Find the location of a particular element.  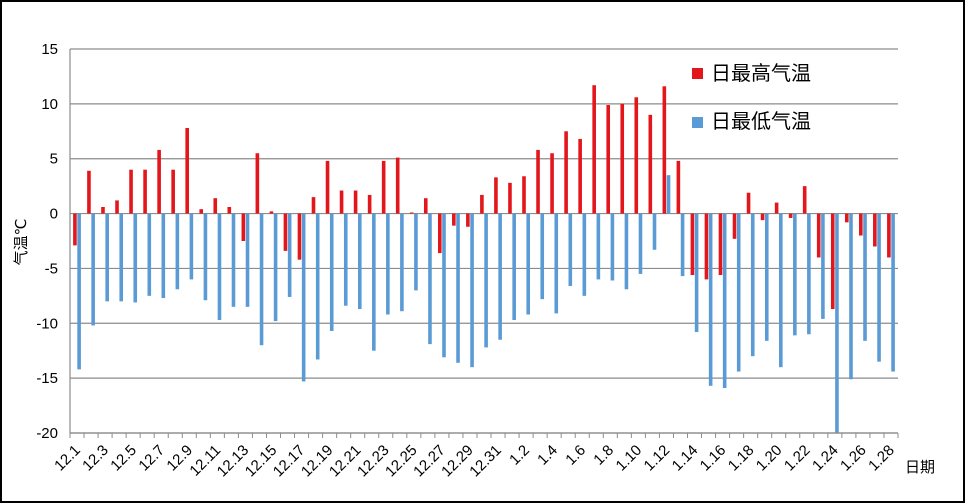

legend-swatch-max is located at coordinates (697, 73).